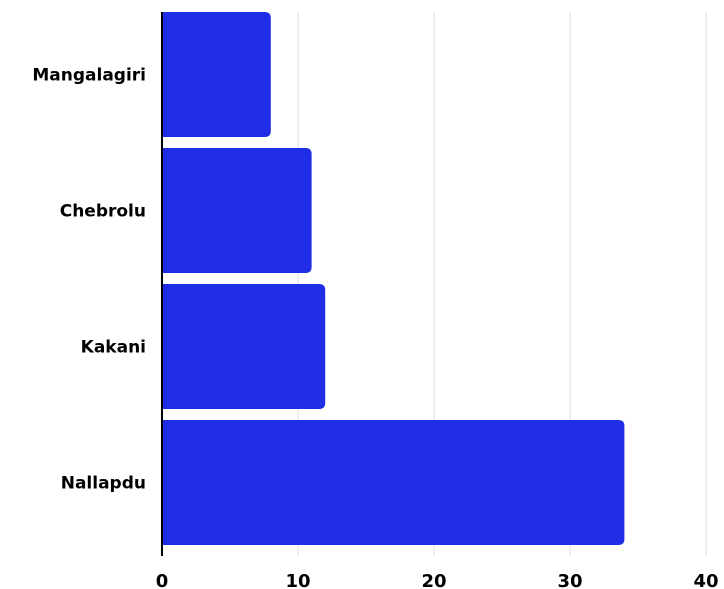 The height and width of the screenshot is (589, 724). I want to click on category-label: Nallapdu, so click(103, 484).